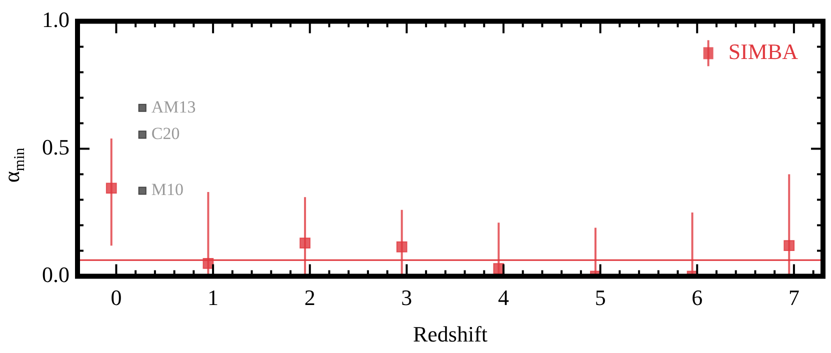 Image resolution: width=831 pixels, height=353 pixels. I want to click on x-tick-label: 7, so click(794, 297).